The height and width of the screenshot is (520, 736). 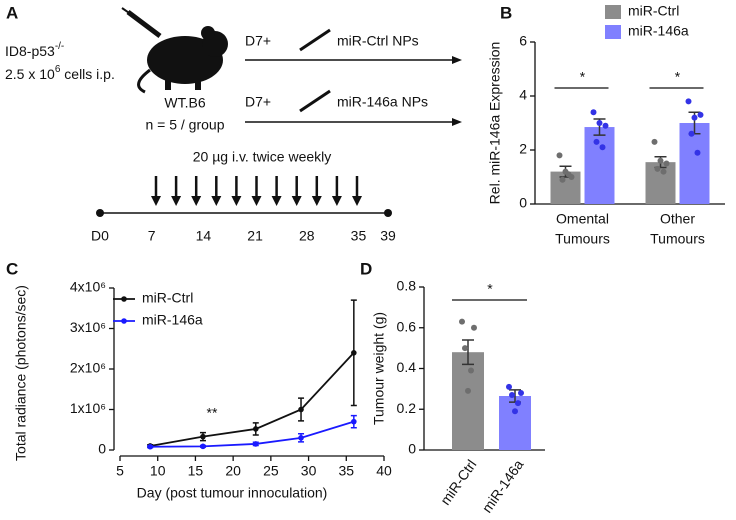 I want to click on x-tick-label: 35, so click(x=346, y=471).